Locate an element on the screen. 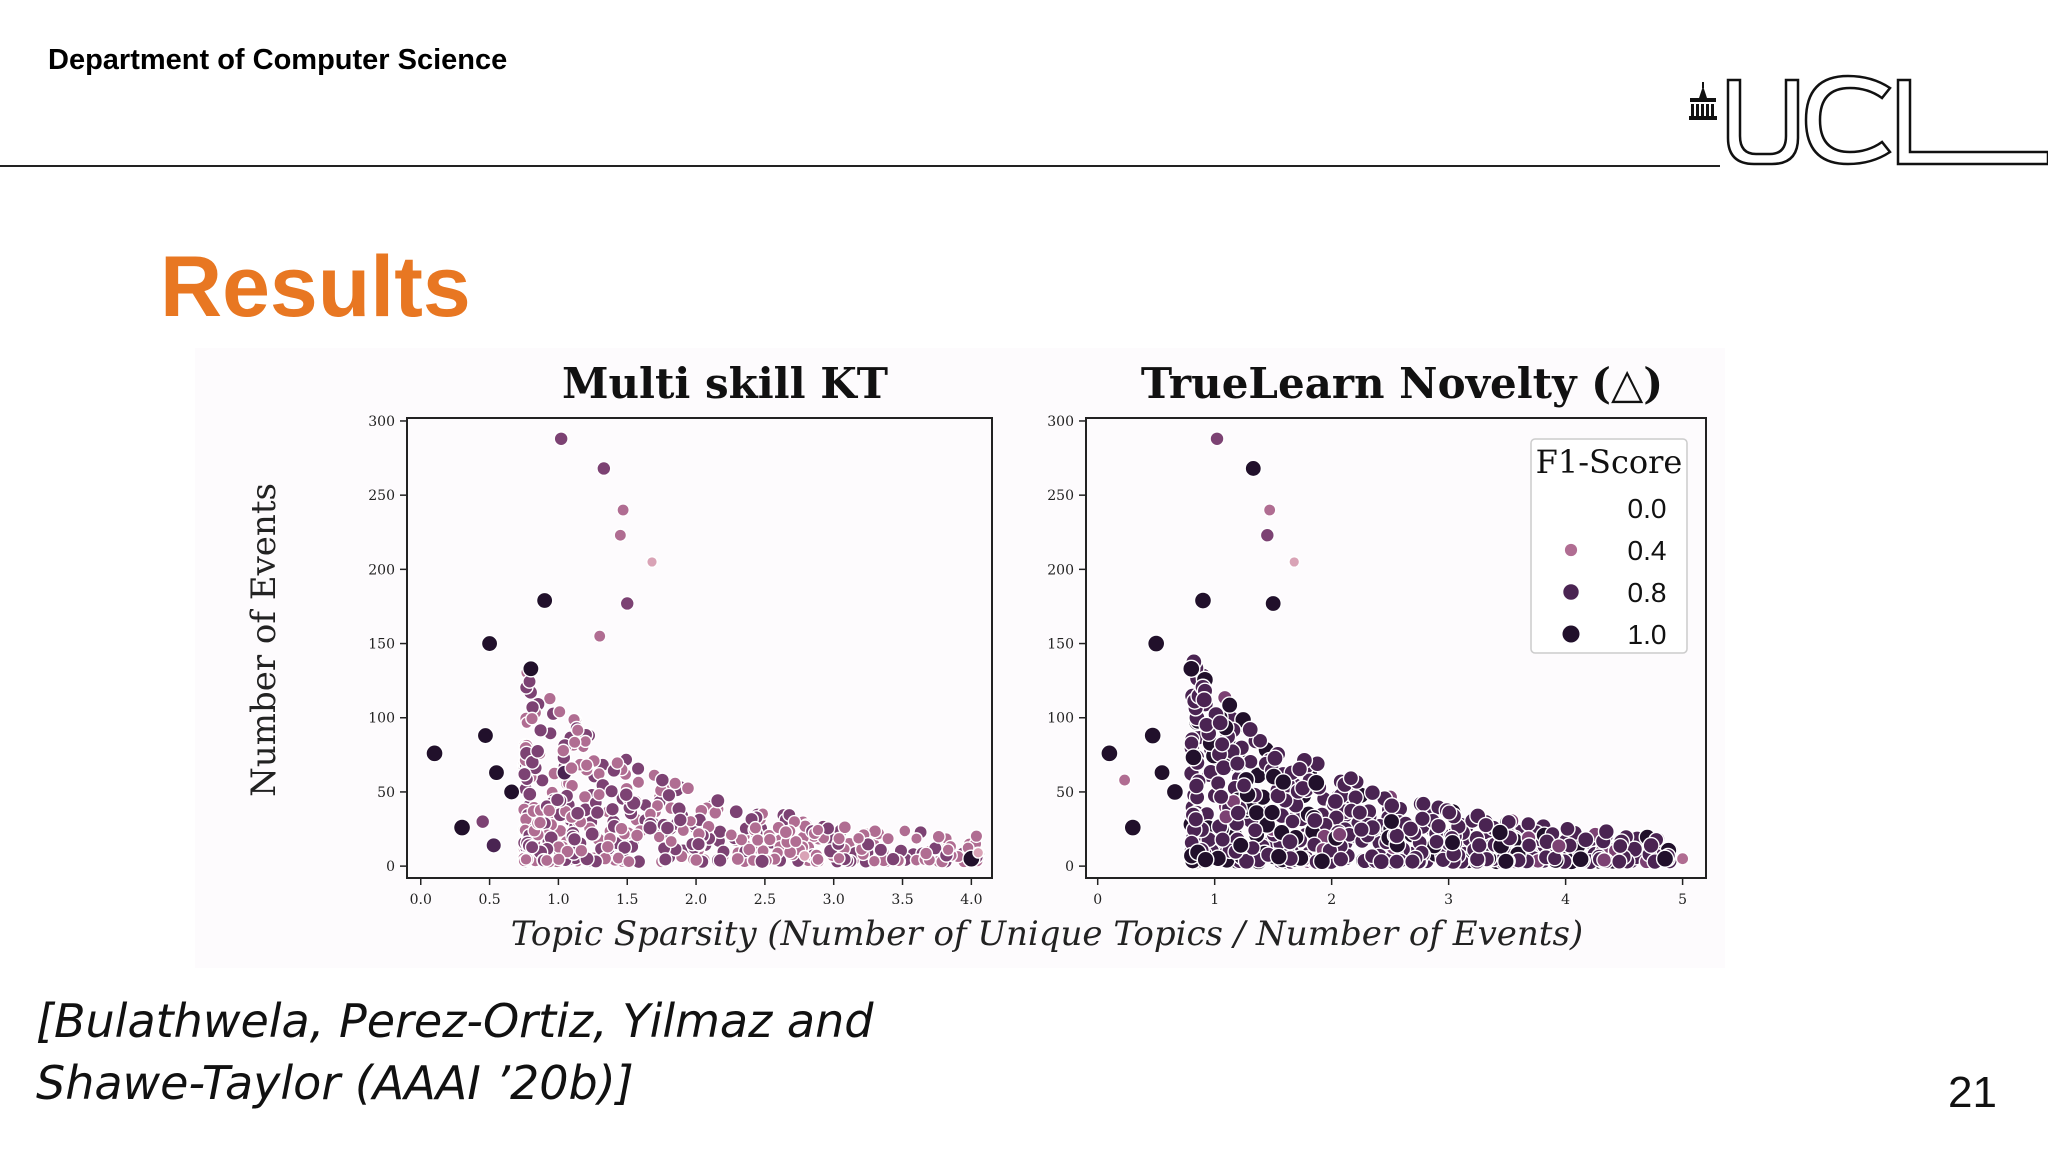  ucl-logo is located at coordinates (1868, 120).